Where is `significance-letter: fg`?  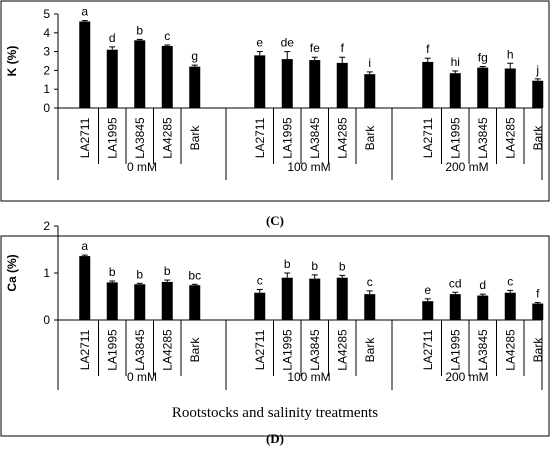 significance-letter: fg is located at coordinates (483, 57).